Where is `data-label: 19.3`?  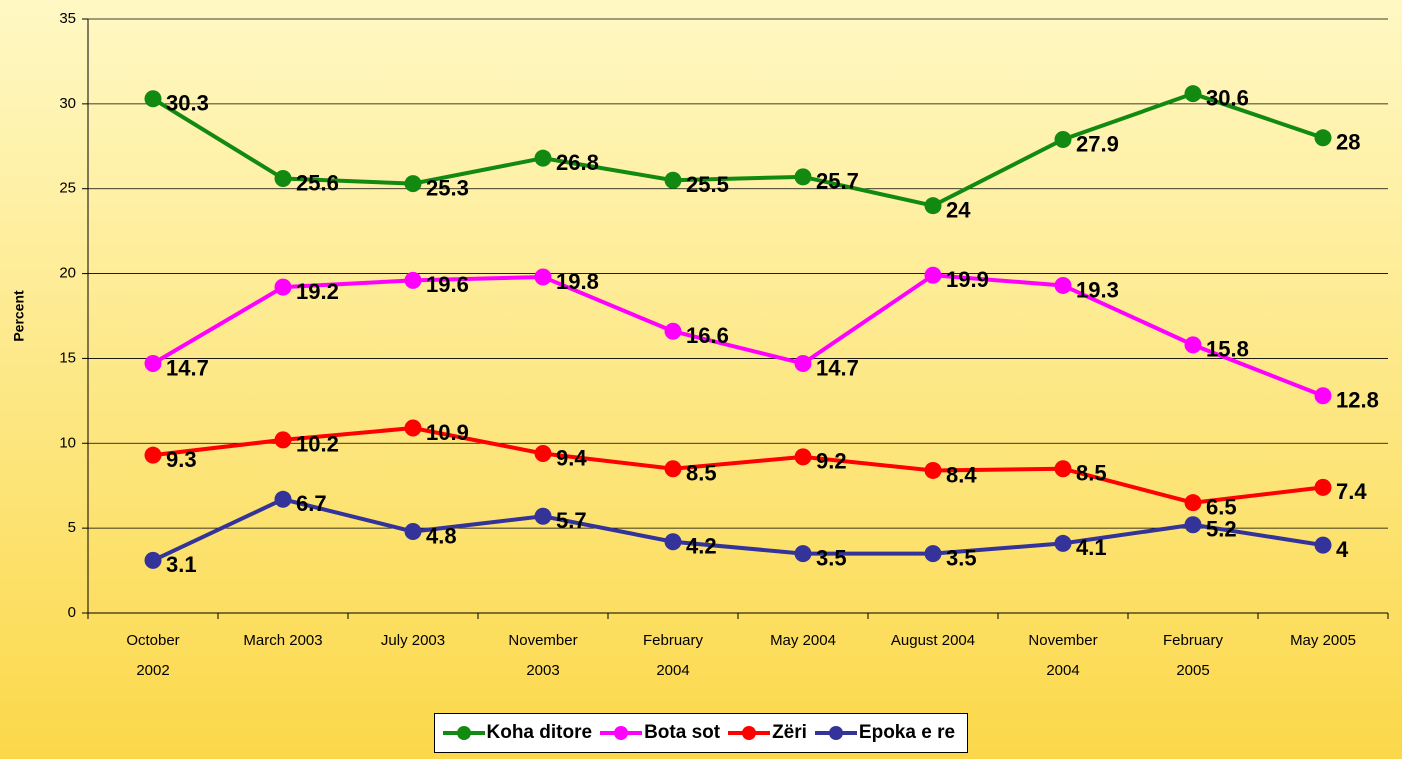
data-label: 19.3 is located at coordinates (1097, 289).